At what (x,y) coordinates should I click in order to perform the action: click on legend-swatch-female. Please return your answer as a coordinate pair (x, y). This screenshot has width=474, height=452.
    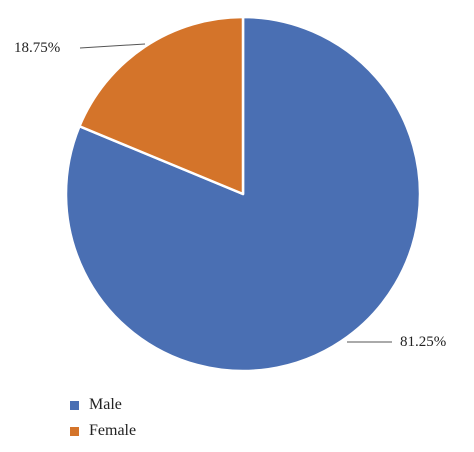
    Looking at the image, I should click on (74, 431).